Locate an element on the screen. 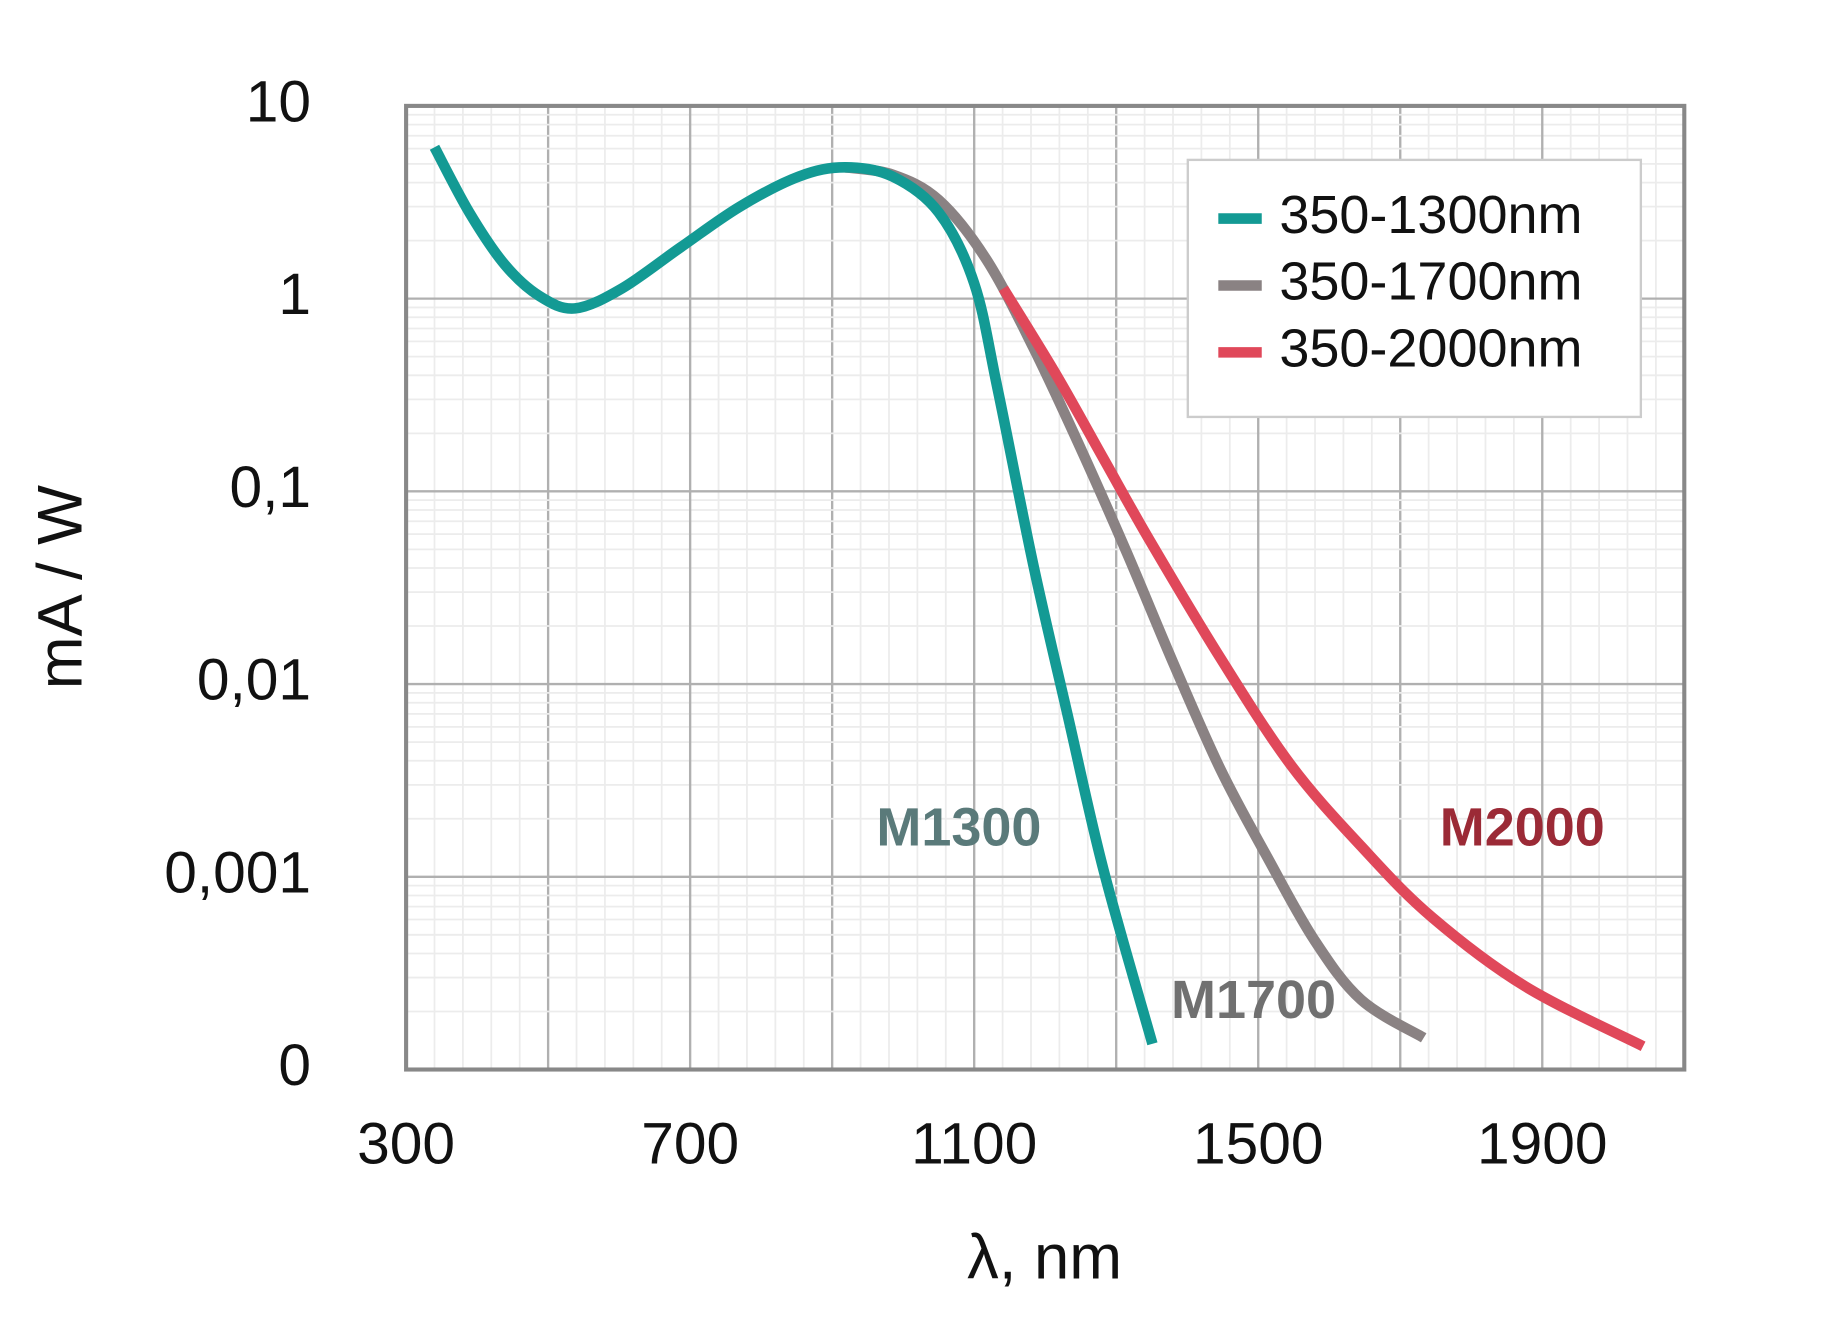 This screenshot has width=1831, height=1328. legend-label: 350-2000nm is located at coordinates (1430, 349).